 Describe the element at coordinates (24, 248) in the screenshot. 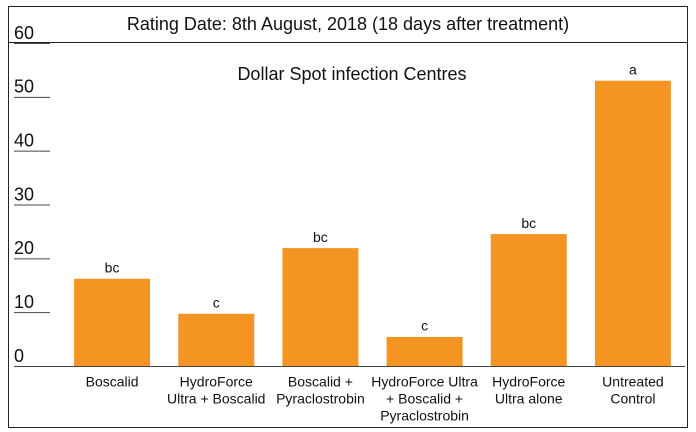

I see `y-tick-label: 20` at that location.